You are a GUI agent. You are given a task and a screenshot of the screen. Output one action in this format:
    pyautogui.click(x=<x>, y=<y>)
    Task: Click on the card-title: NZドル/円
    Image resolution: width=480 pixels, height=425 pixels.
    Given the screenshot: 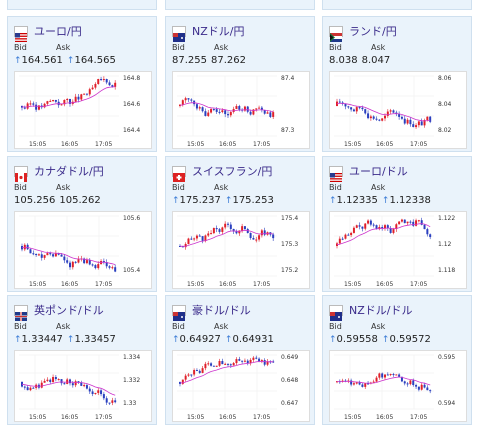 What is the action you would take?
    pyautogui.click(x=208, y=32)
    